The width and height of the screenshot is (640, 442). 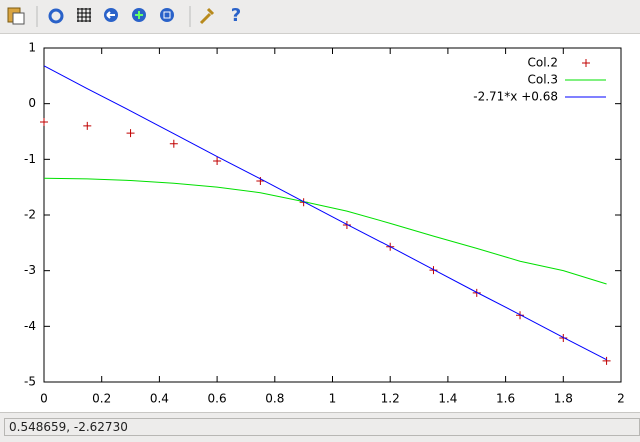 What do you see at coordinates (217, 399) in the screenshot?
I see `x-tick-label: 0.6` at bounding box center [217, 399].